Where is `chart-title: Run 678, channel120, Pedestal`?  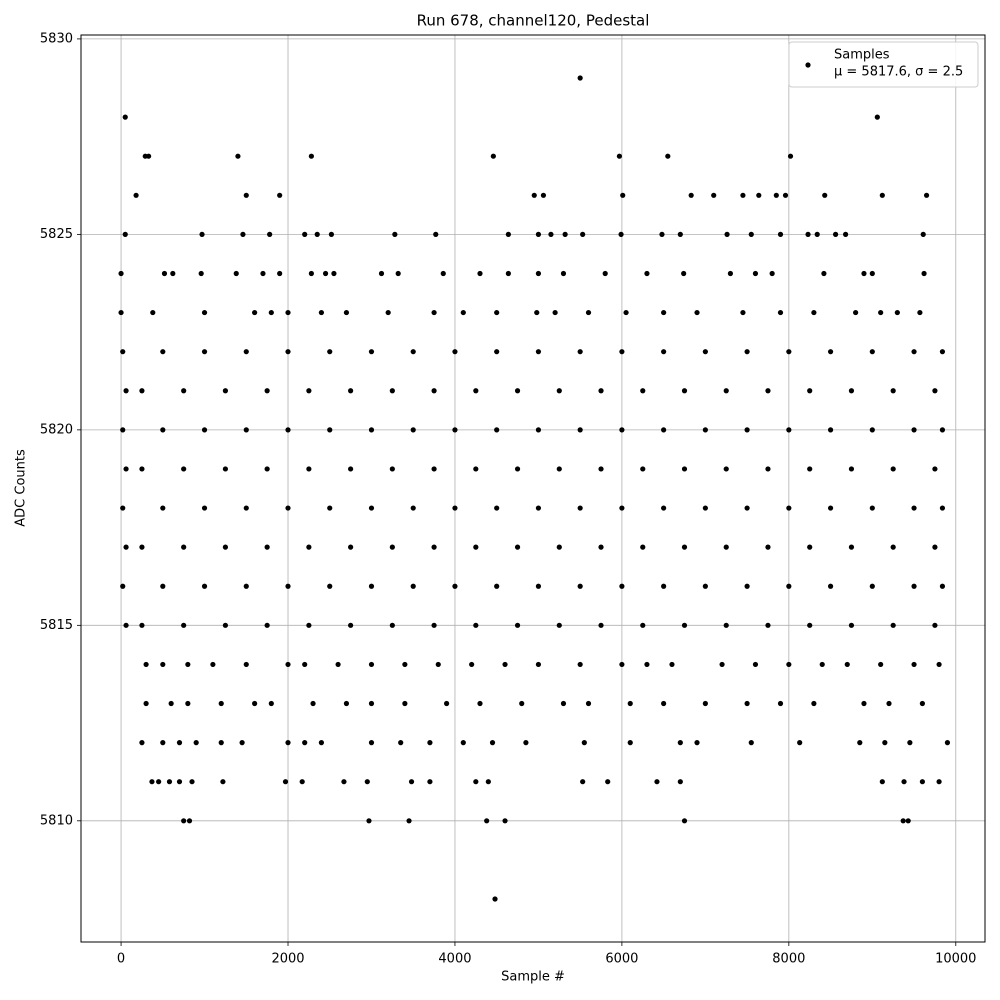 chart-title: Run 678, channel120, Pedestal is located at coordinates (533, 21).